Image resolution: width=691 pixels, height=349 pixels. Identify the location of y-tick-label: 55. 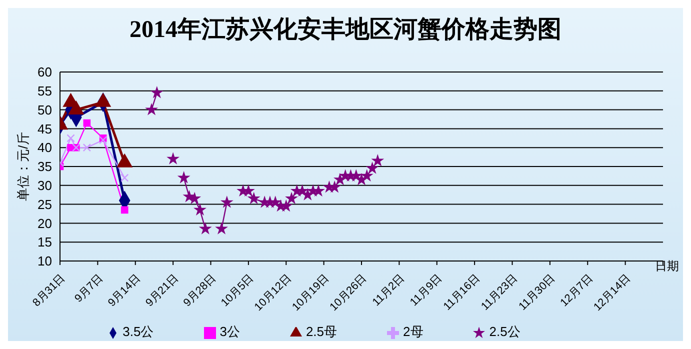
(45, 91).